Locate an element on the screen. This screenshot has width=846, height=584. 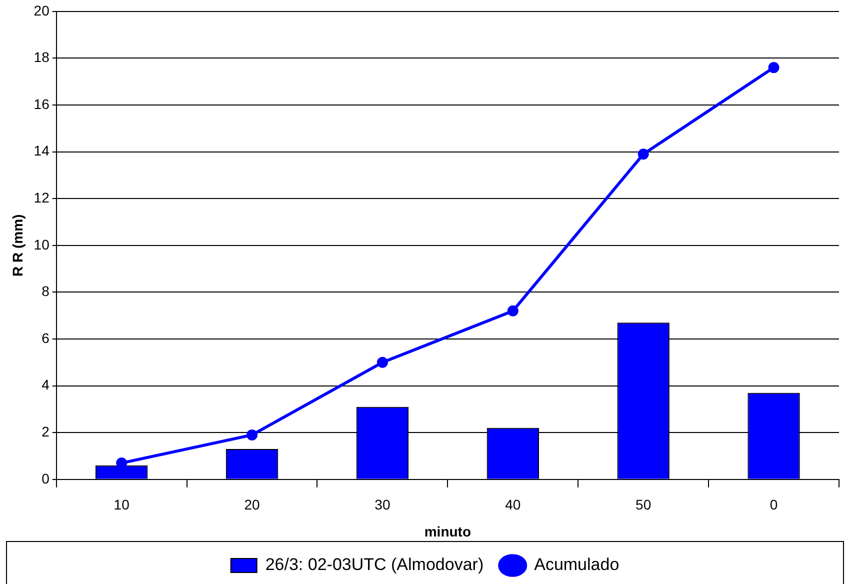
y-tick-label: 8 is located at coordinates (46, 291).